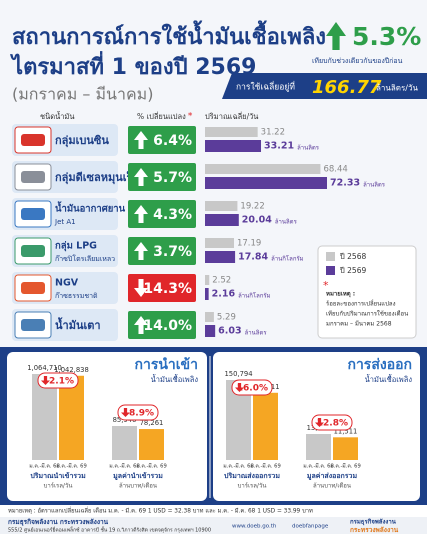 The height and width of the screenshot is (534, 427). Describe the element at coordinates (367, 314) in the screenshot. I see `note-text: เทียบกับปริมาณการใช้ของเดือน` at that location.